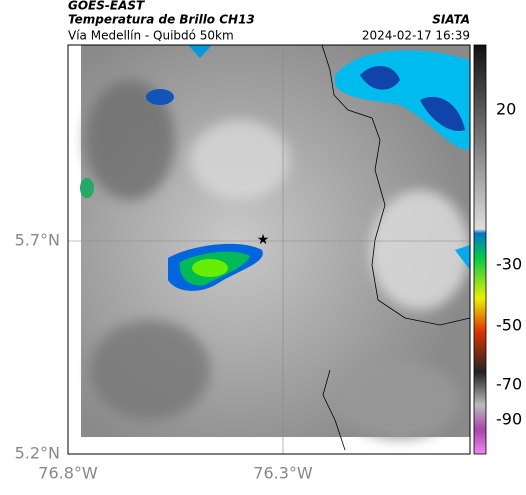 This screenshot has height=495, width=526. What do you see at coordinates (509, 419) in the screenshot?
I see `colorbar-label: -90` at bounding box center [509, 419].